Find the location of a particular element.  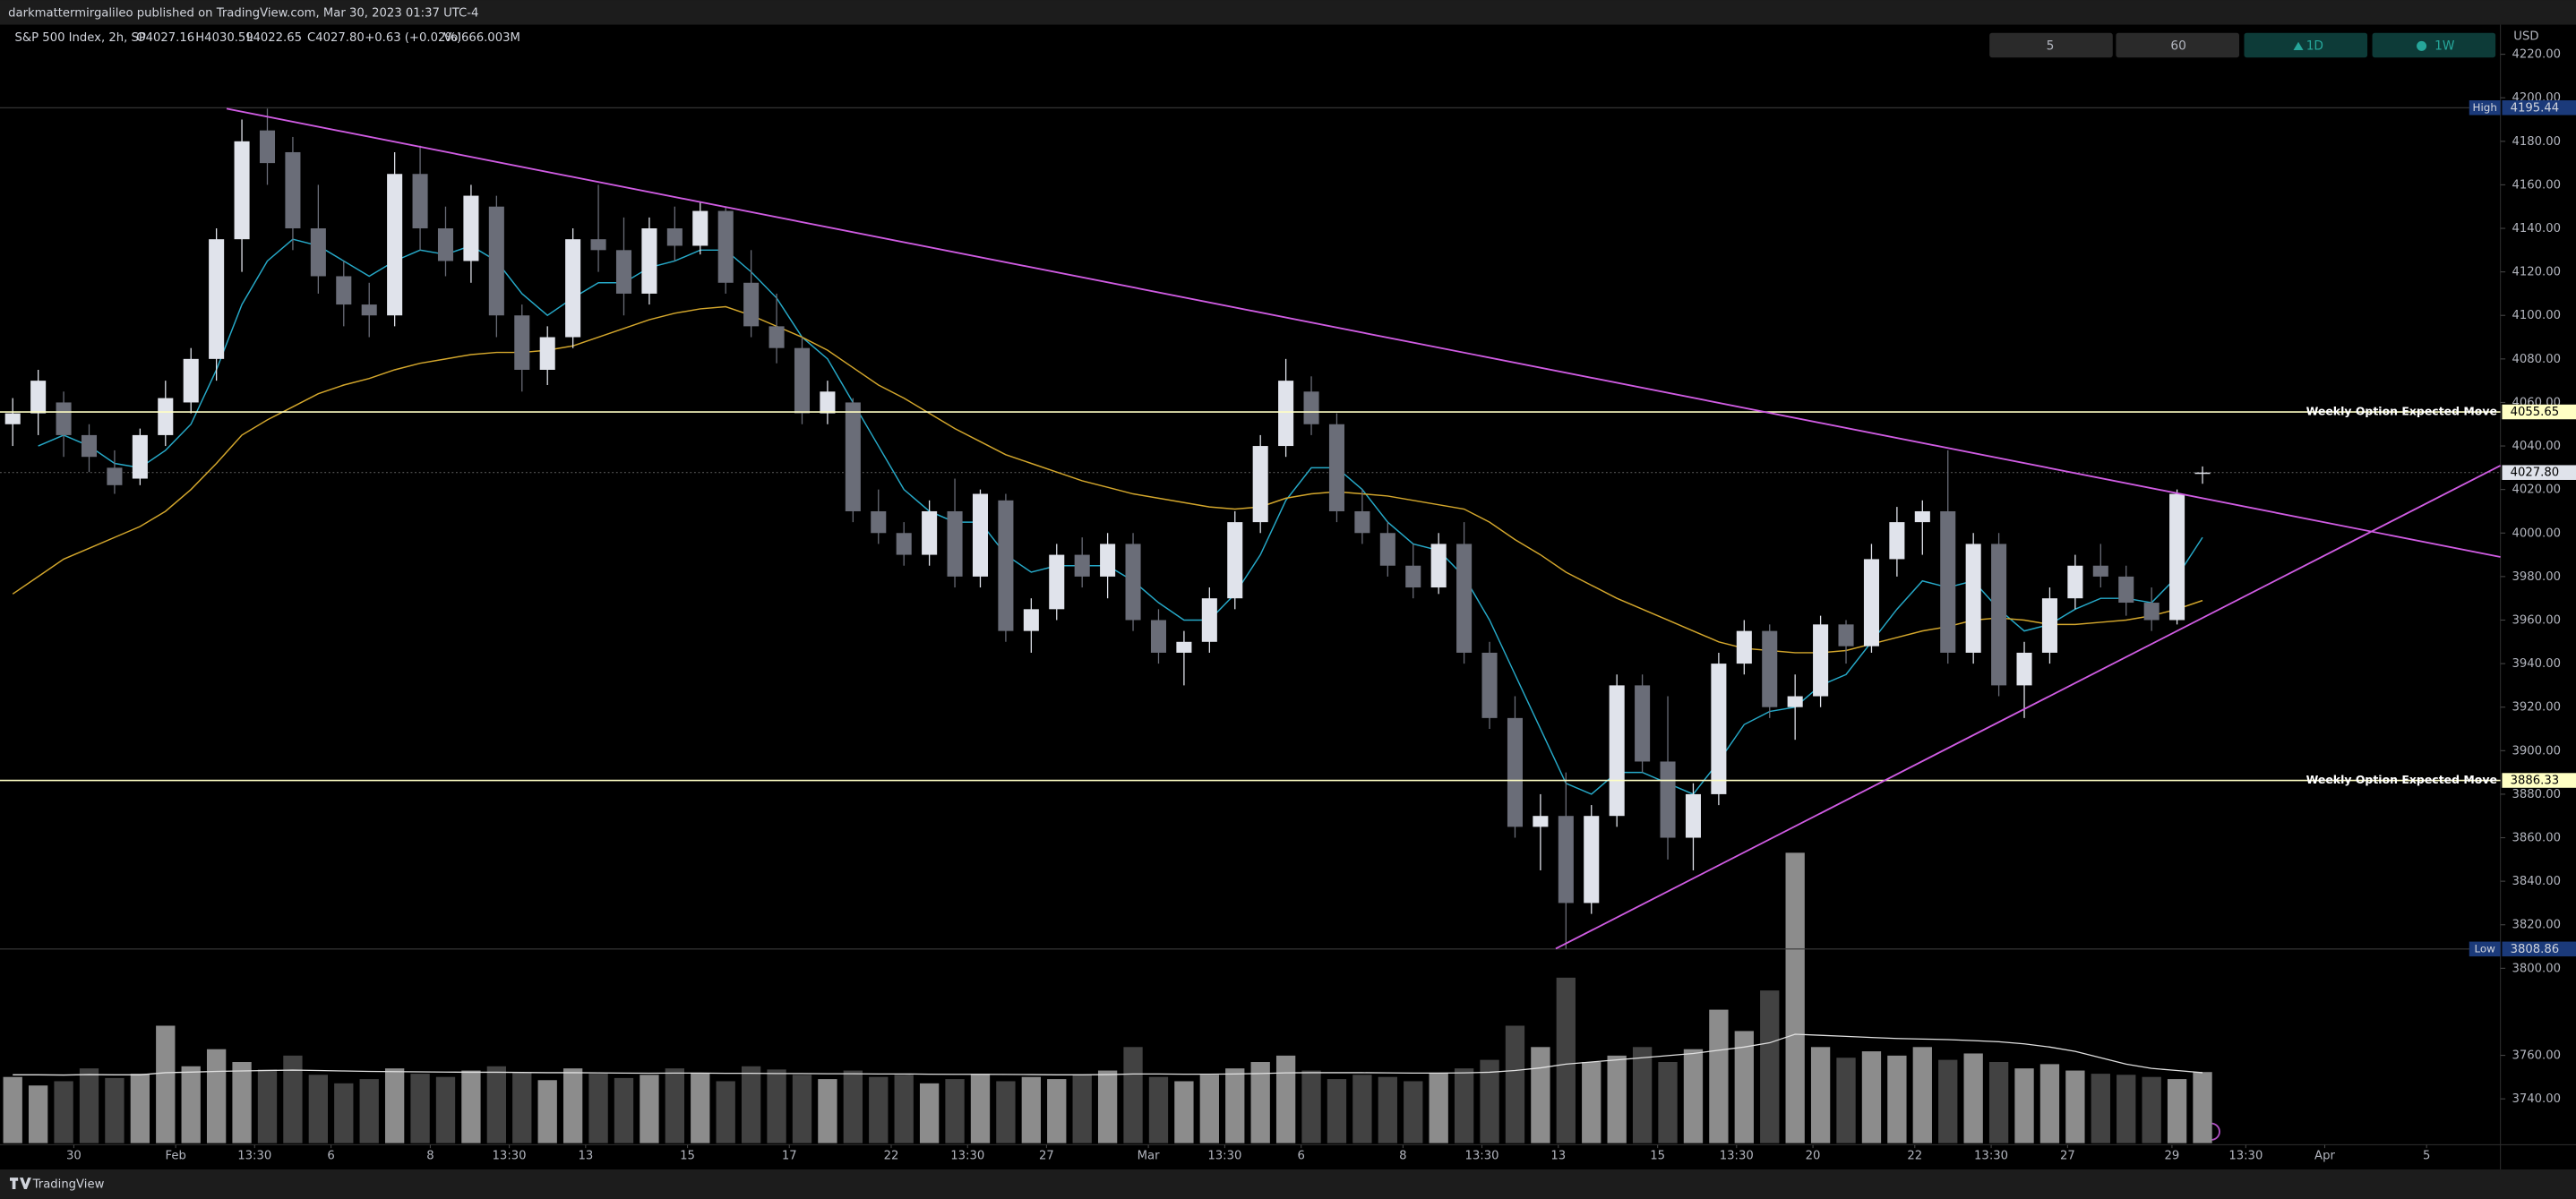

button-label: 1W is located at coordinates (2444, 46).